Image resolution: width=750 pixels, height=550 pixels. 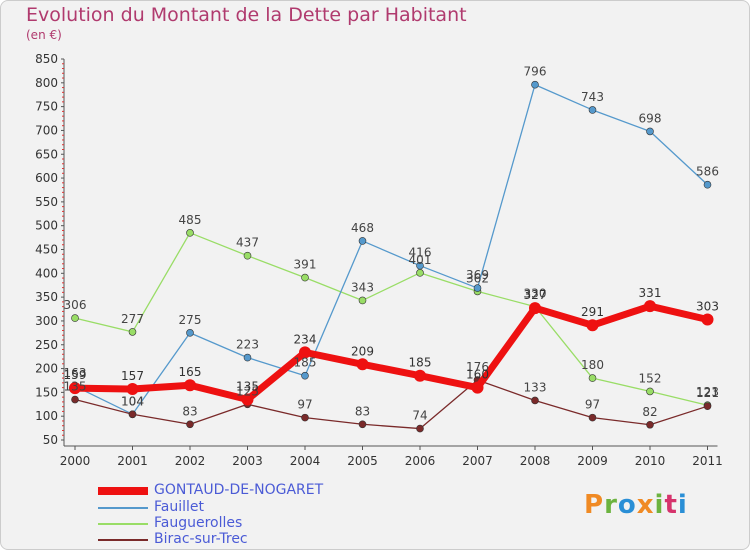 What do you see at coordinates (592, 312) in the screenshot?
I see `data-label-gontaud-de-nogaret: 291` at bounding box center [592, 312].